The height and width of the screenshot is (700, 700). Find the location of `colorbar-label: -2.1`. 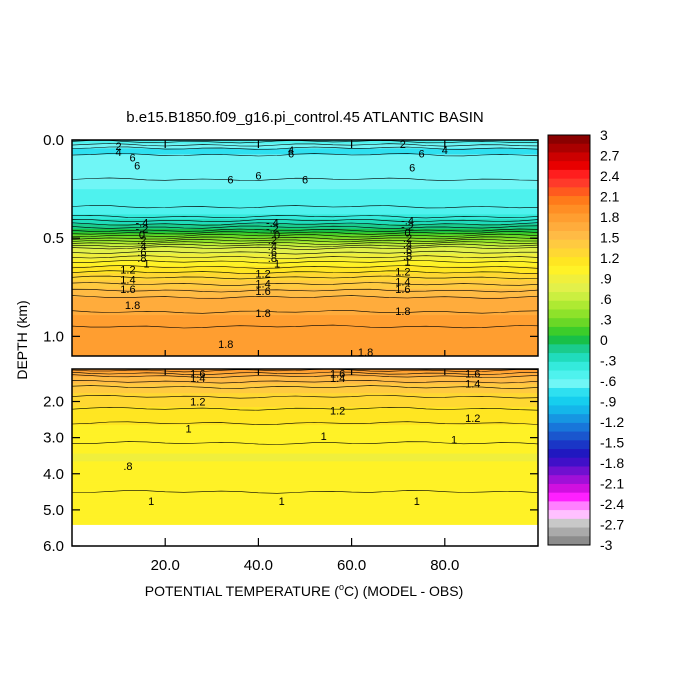

colorbar-label: -2.1 is located at coordinates (612, 484).